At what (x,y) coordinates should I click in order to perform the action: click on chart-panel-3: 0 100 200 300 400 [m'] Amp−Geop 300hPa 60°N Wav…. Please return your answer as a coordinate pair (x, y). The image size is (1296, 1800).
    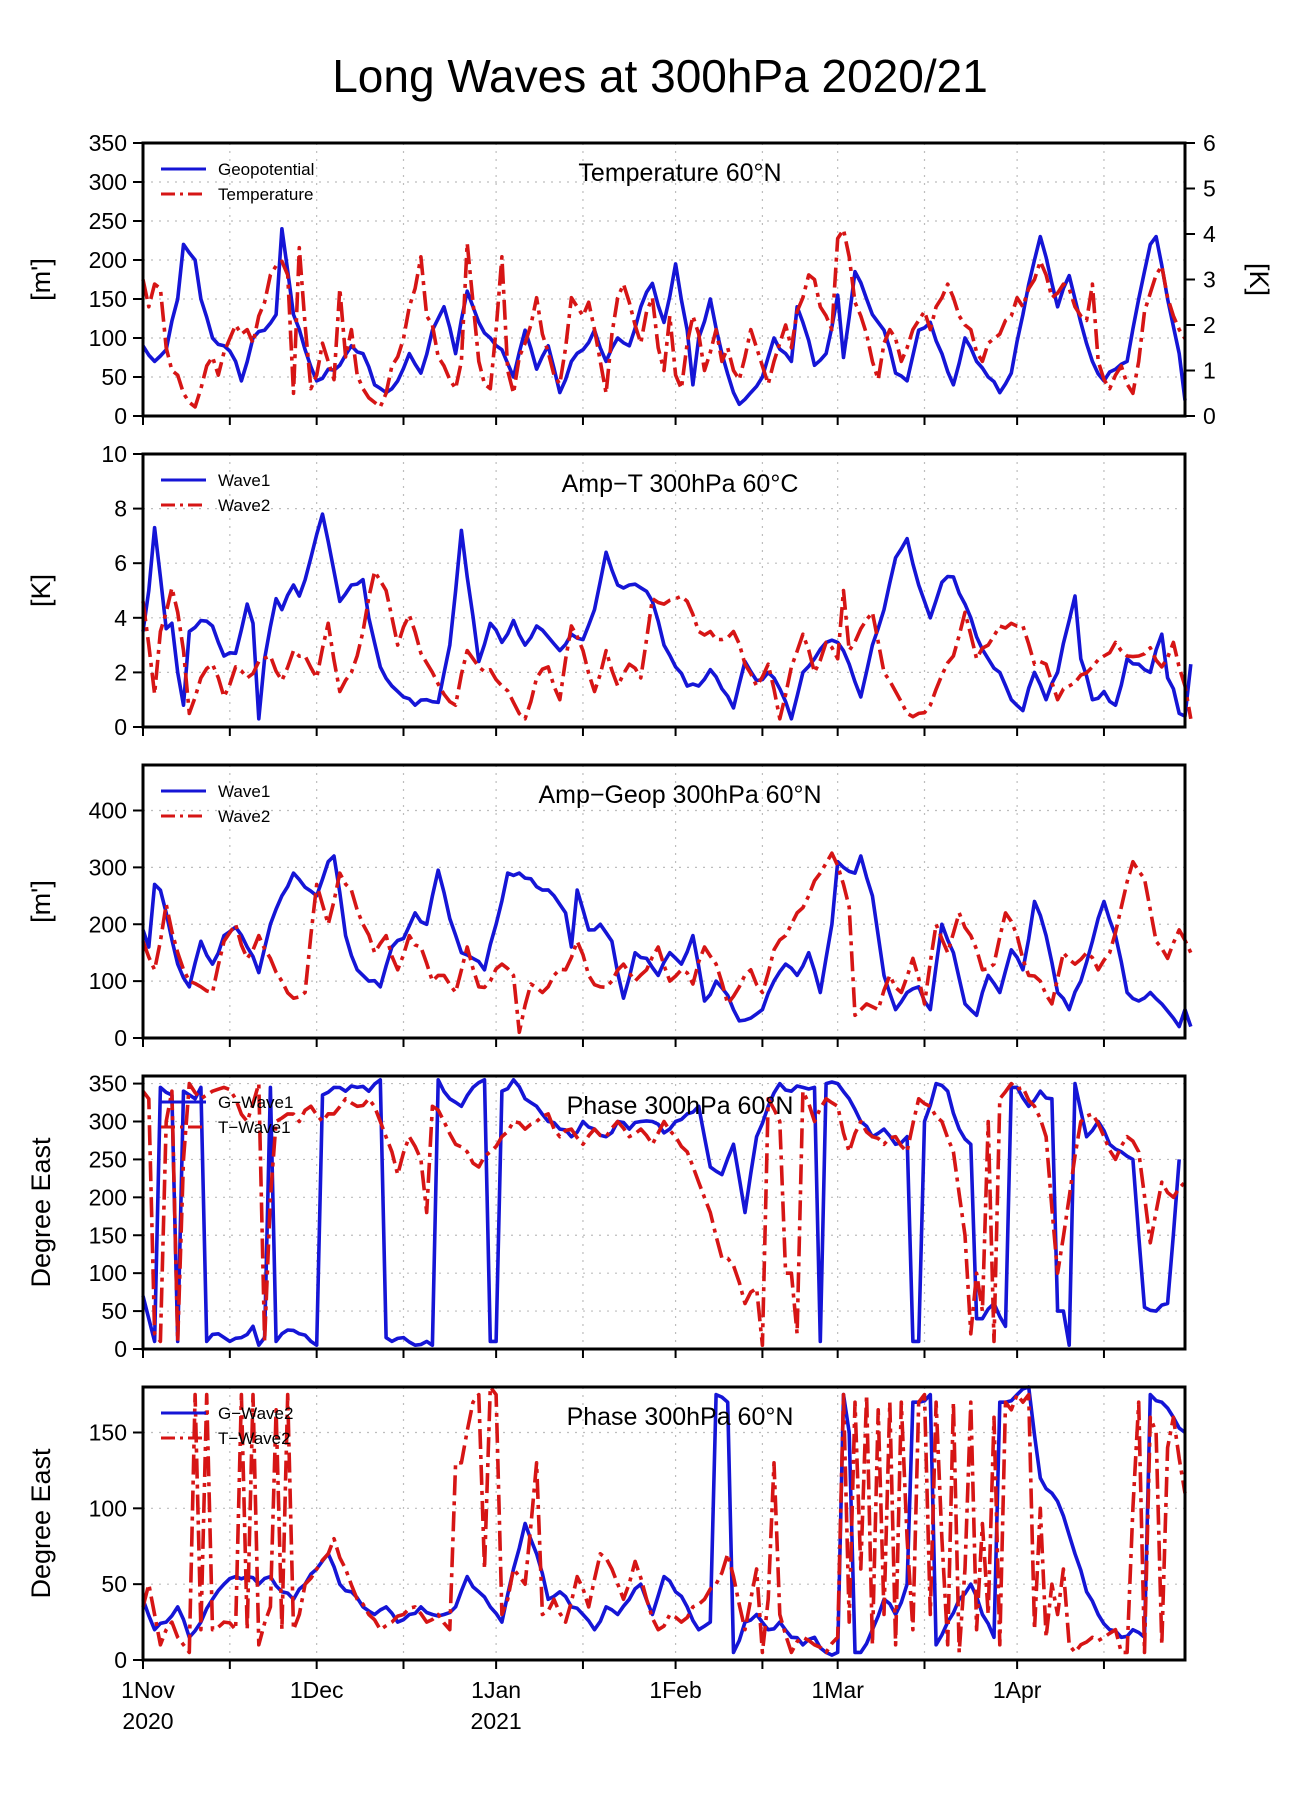
    Looking at the image, I should click on (609, 907).